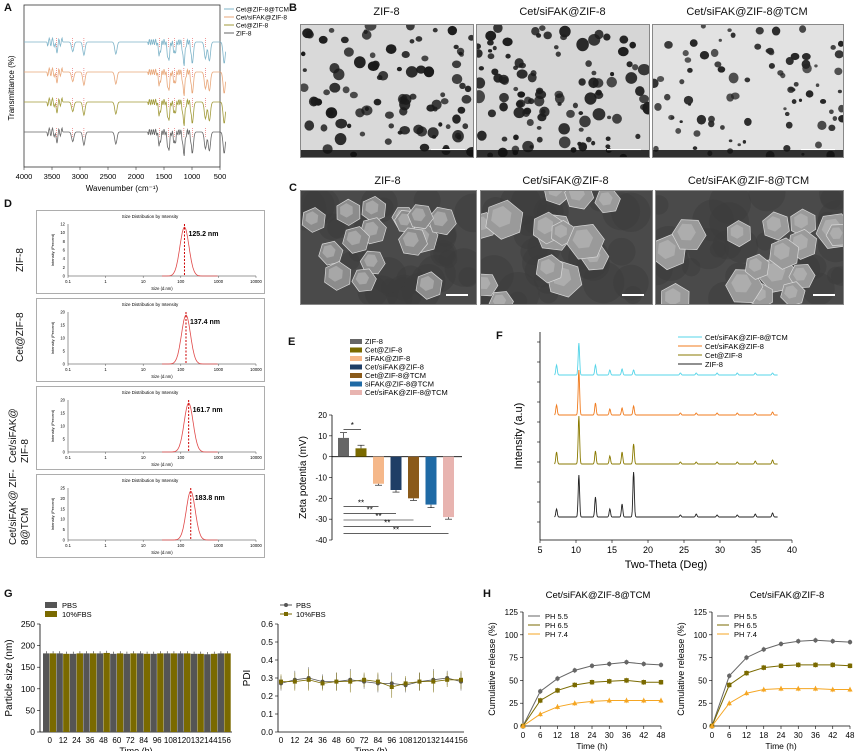 Image resolution: width=859 pixels, height=751 pixels. What do you see at coordinates (556, 634) in the screenshot?
I see `h1-legend-label: PH 7.4` at bounding box center [556, 634].